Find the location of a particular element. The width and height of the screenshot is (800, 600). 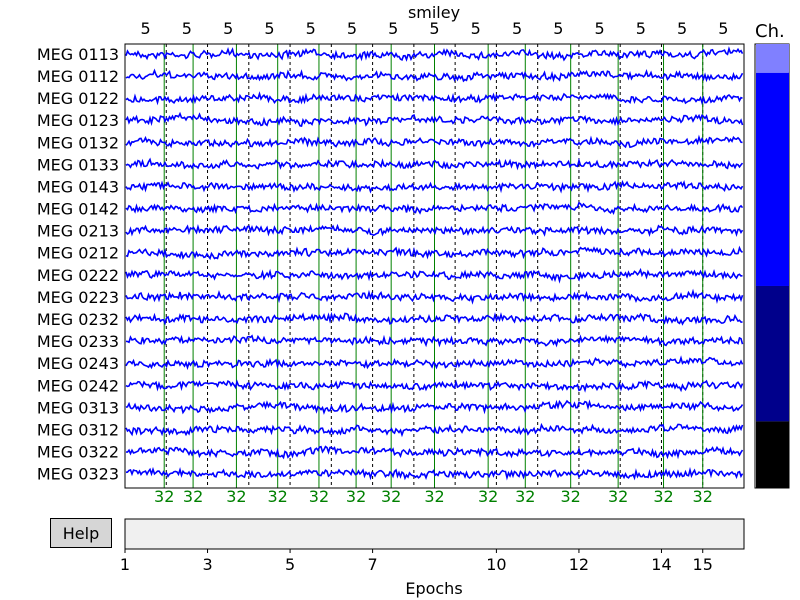

channel-label: MEG 0112 is located at coordinates (78, 76).